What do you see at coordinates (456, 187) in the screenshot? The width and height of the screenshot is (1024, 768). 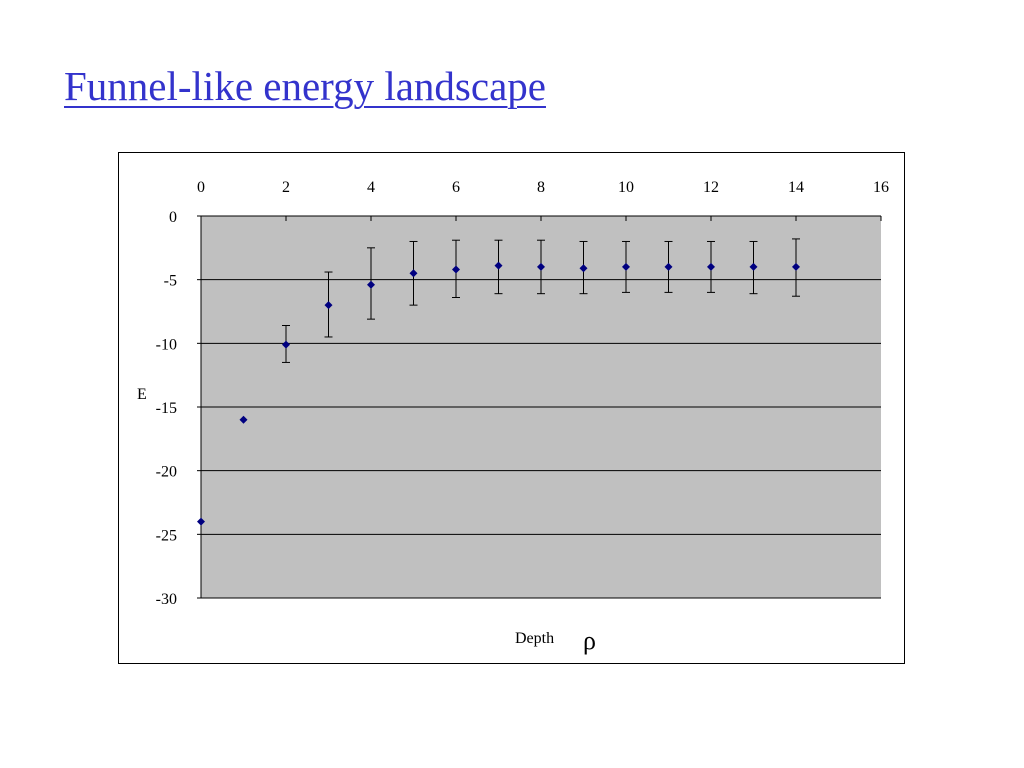 I see `x-tick-label: 6` at bounding box center [456, 187].